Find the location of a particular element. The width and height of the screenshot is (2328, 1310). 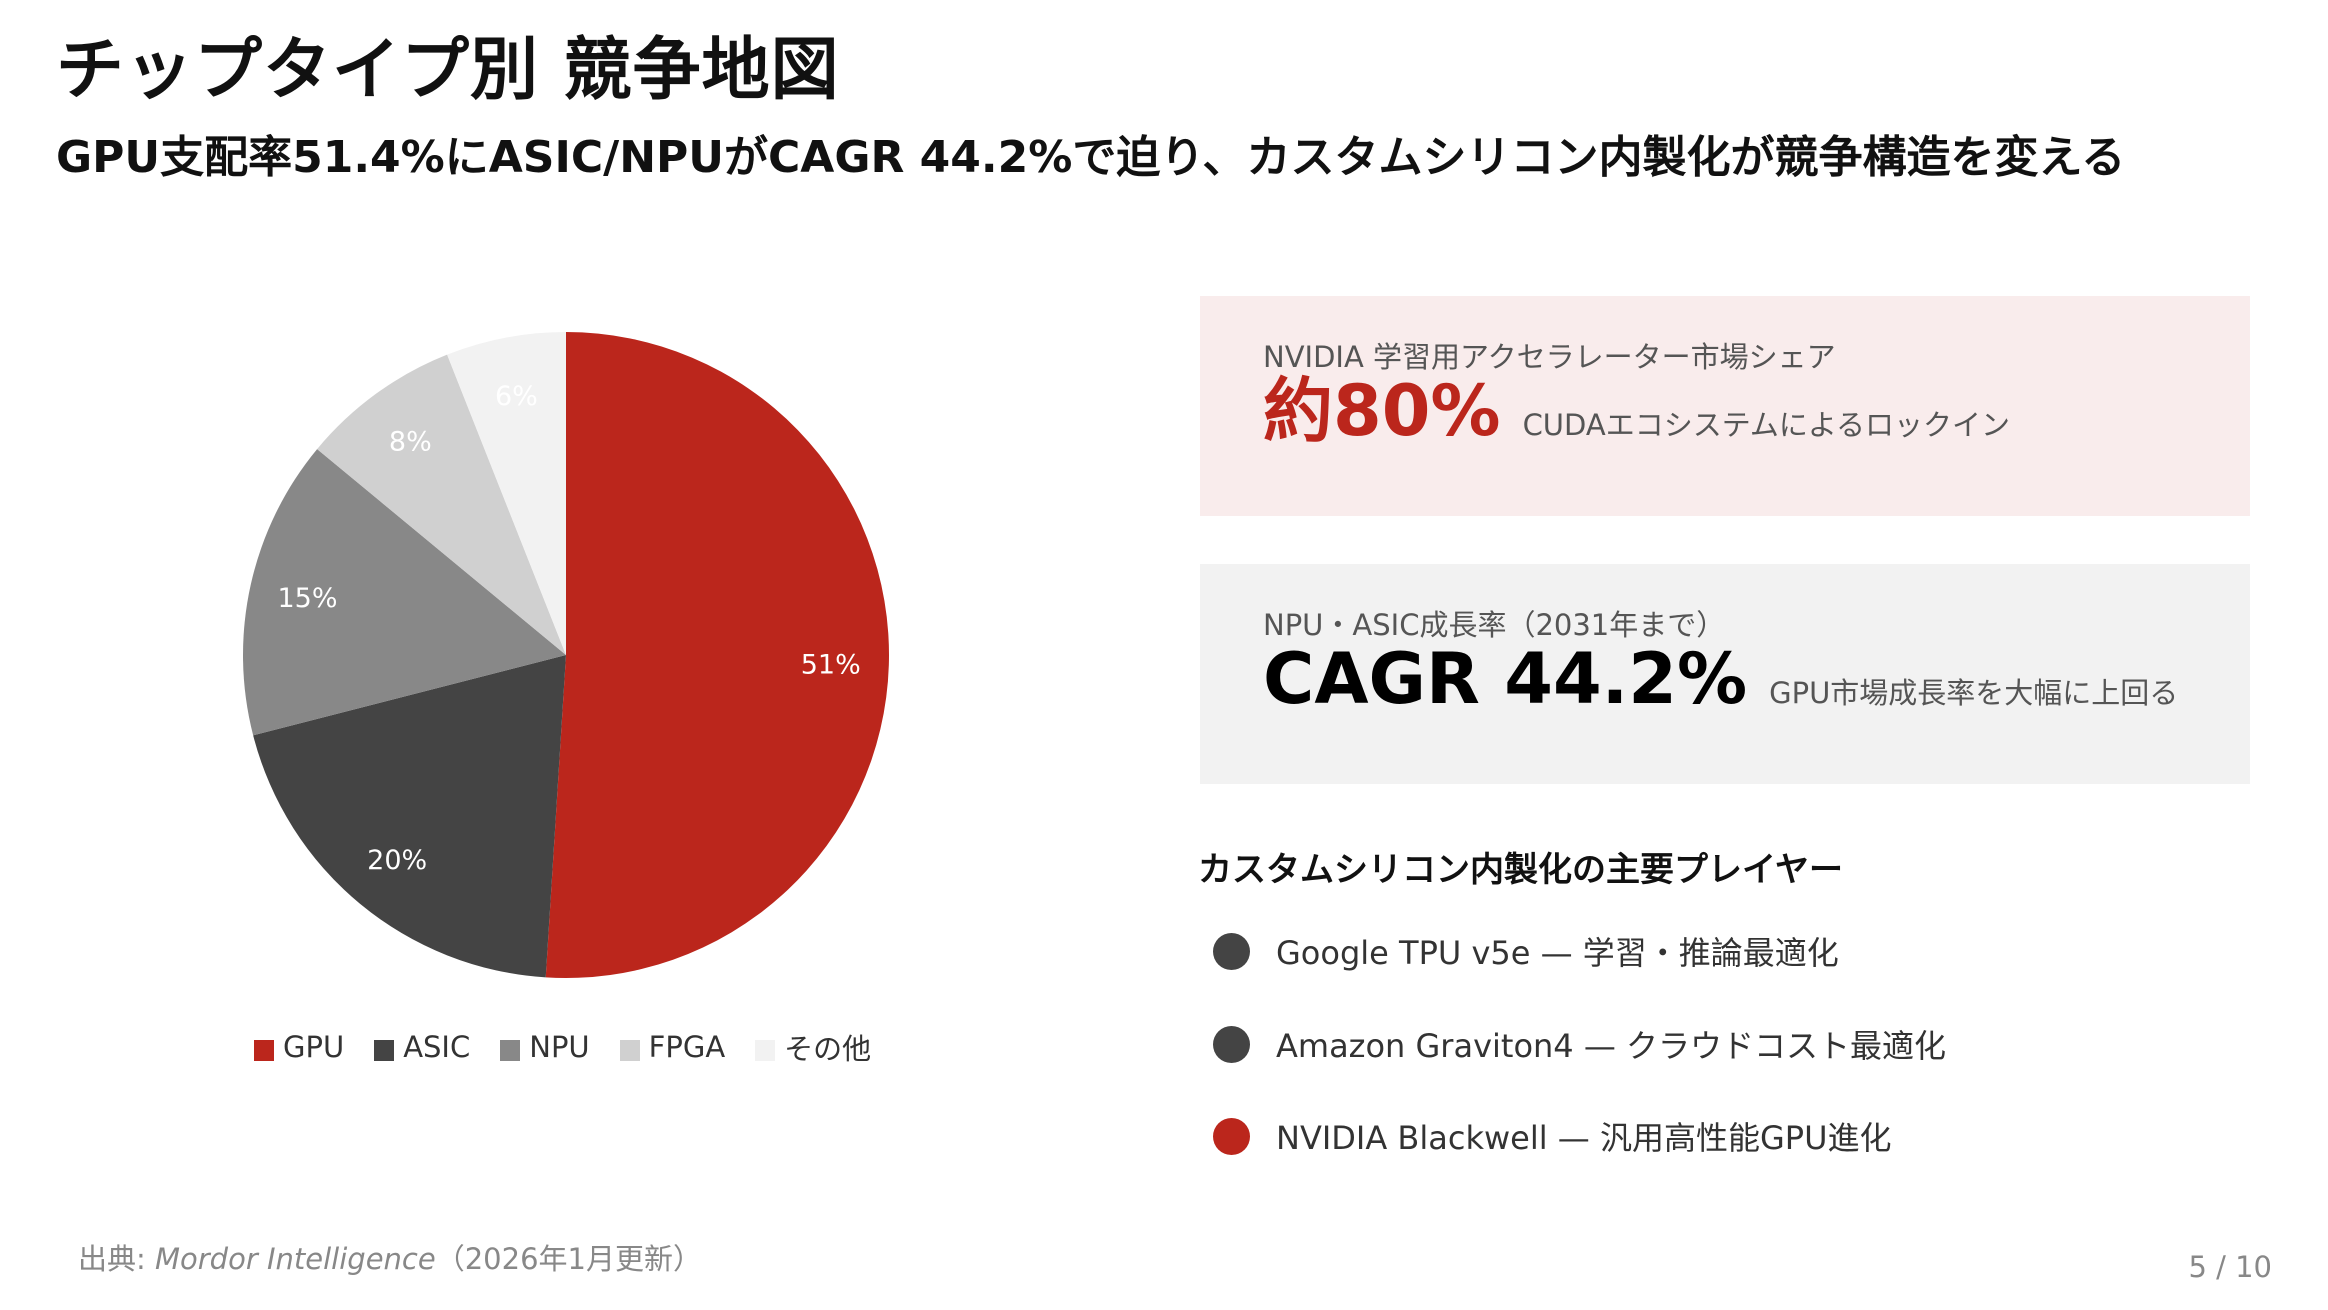

source-citation: 出典: Mordor Intelligence（2026年1月更新） is located at coordinates (390, 1257).